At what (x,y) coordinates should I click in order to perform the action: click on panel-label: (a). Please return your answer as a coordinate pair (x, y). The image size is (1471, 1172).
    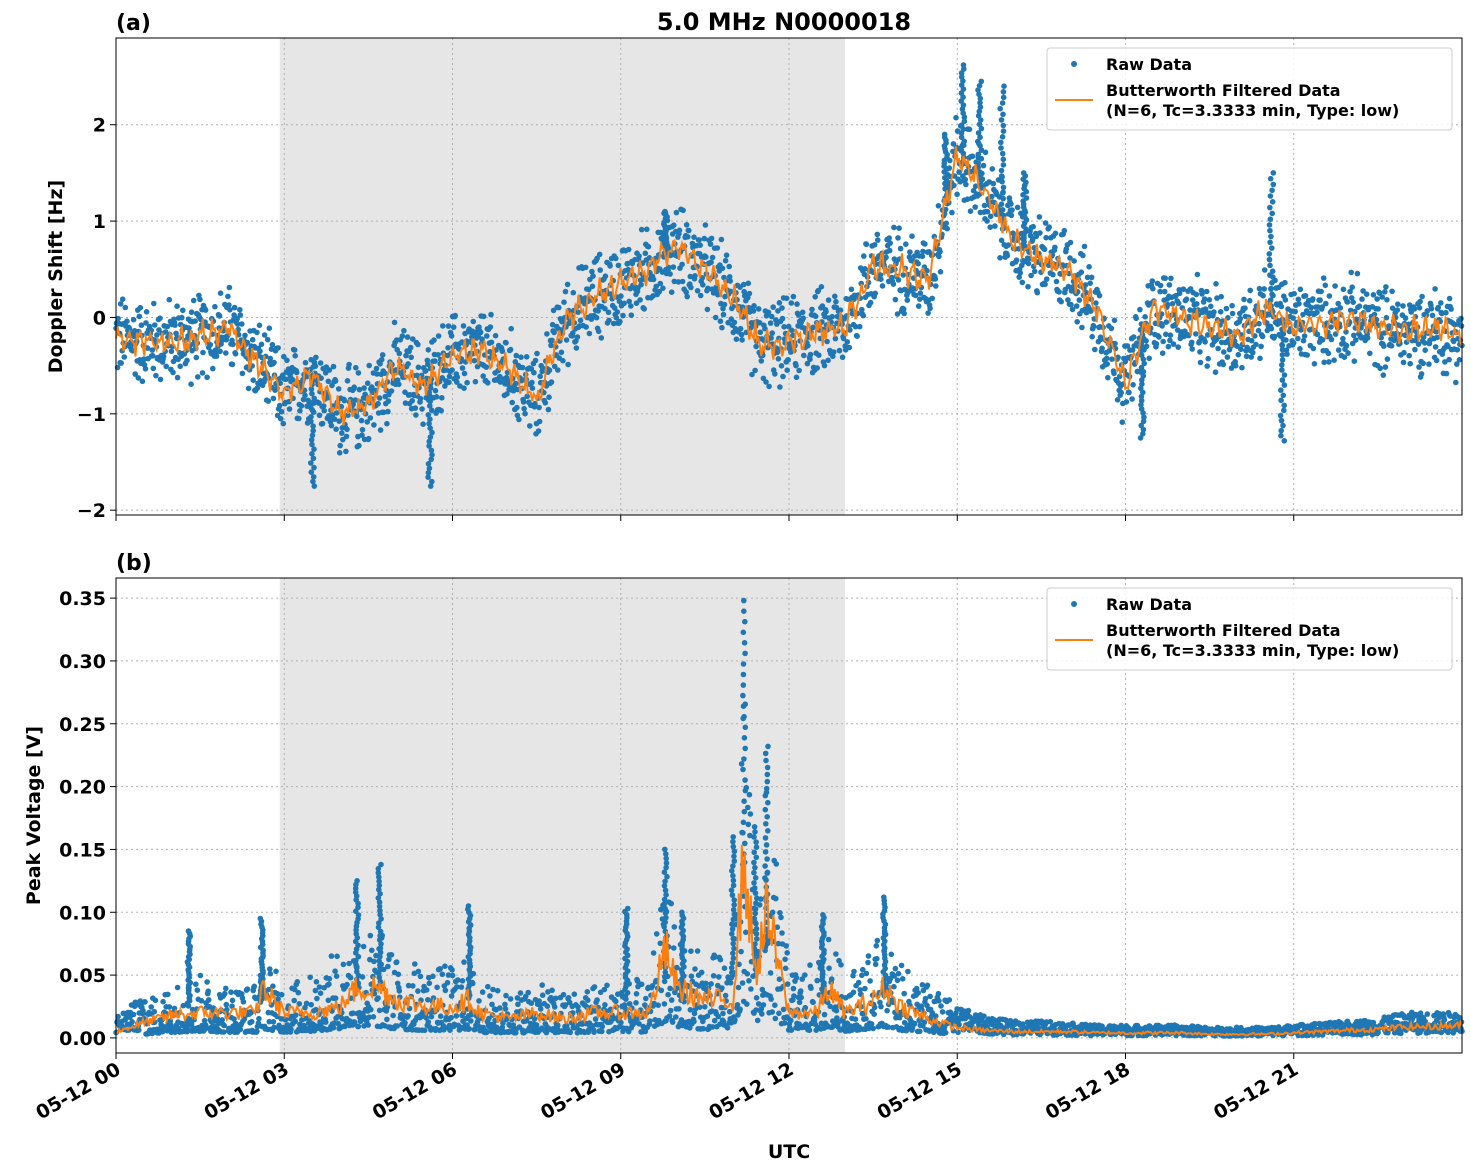
    Looking at the image, I should click on (133, 23).